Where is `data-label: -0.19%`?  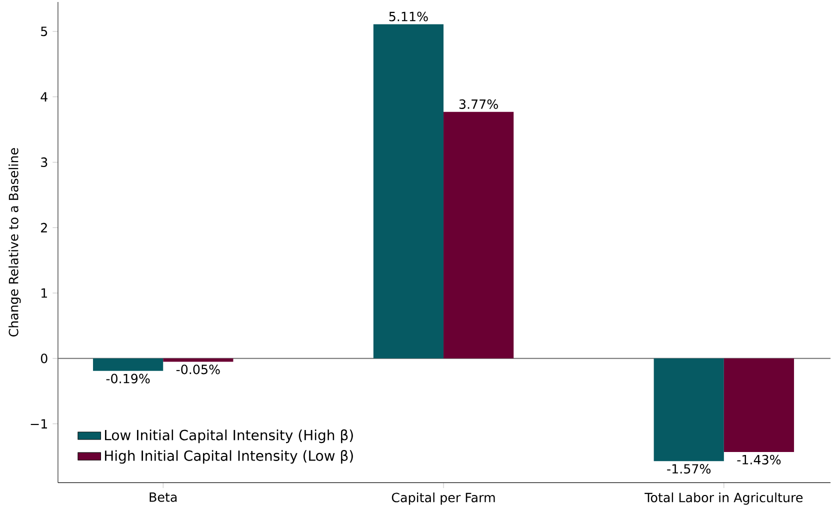
data-label: -0.19% is located at coordinates (128, 379).